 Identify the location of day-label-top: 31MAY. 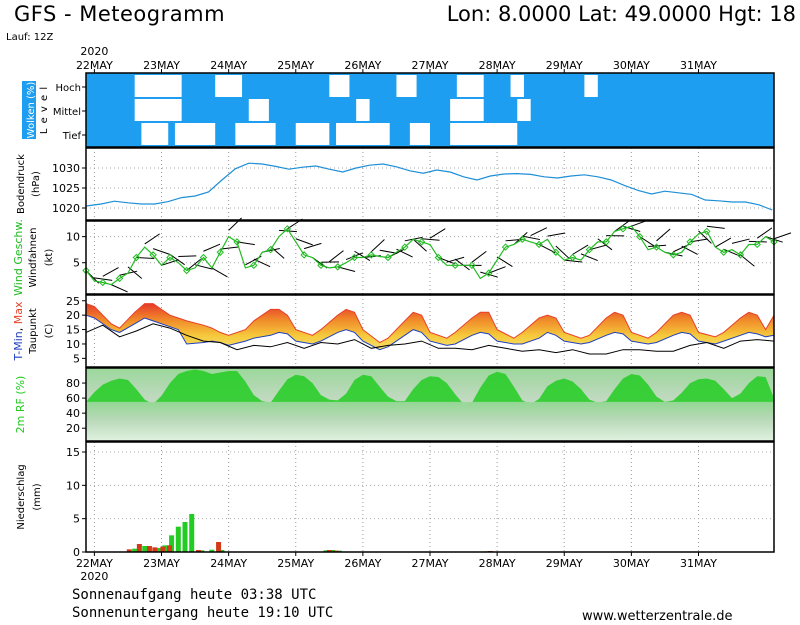
(698, 65).